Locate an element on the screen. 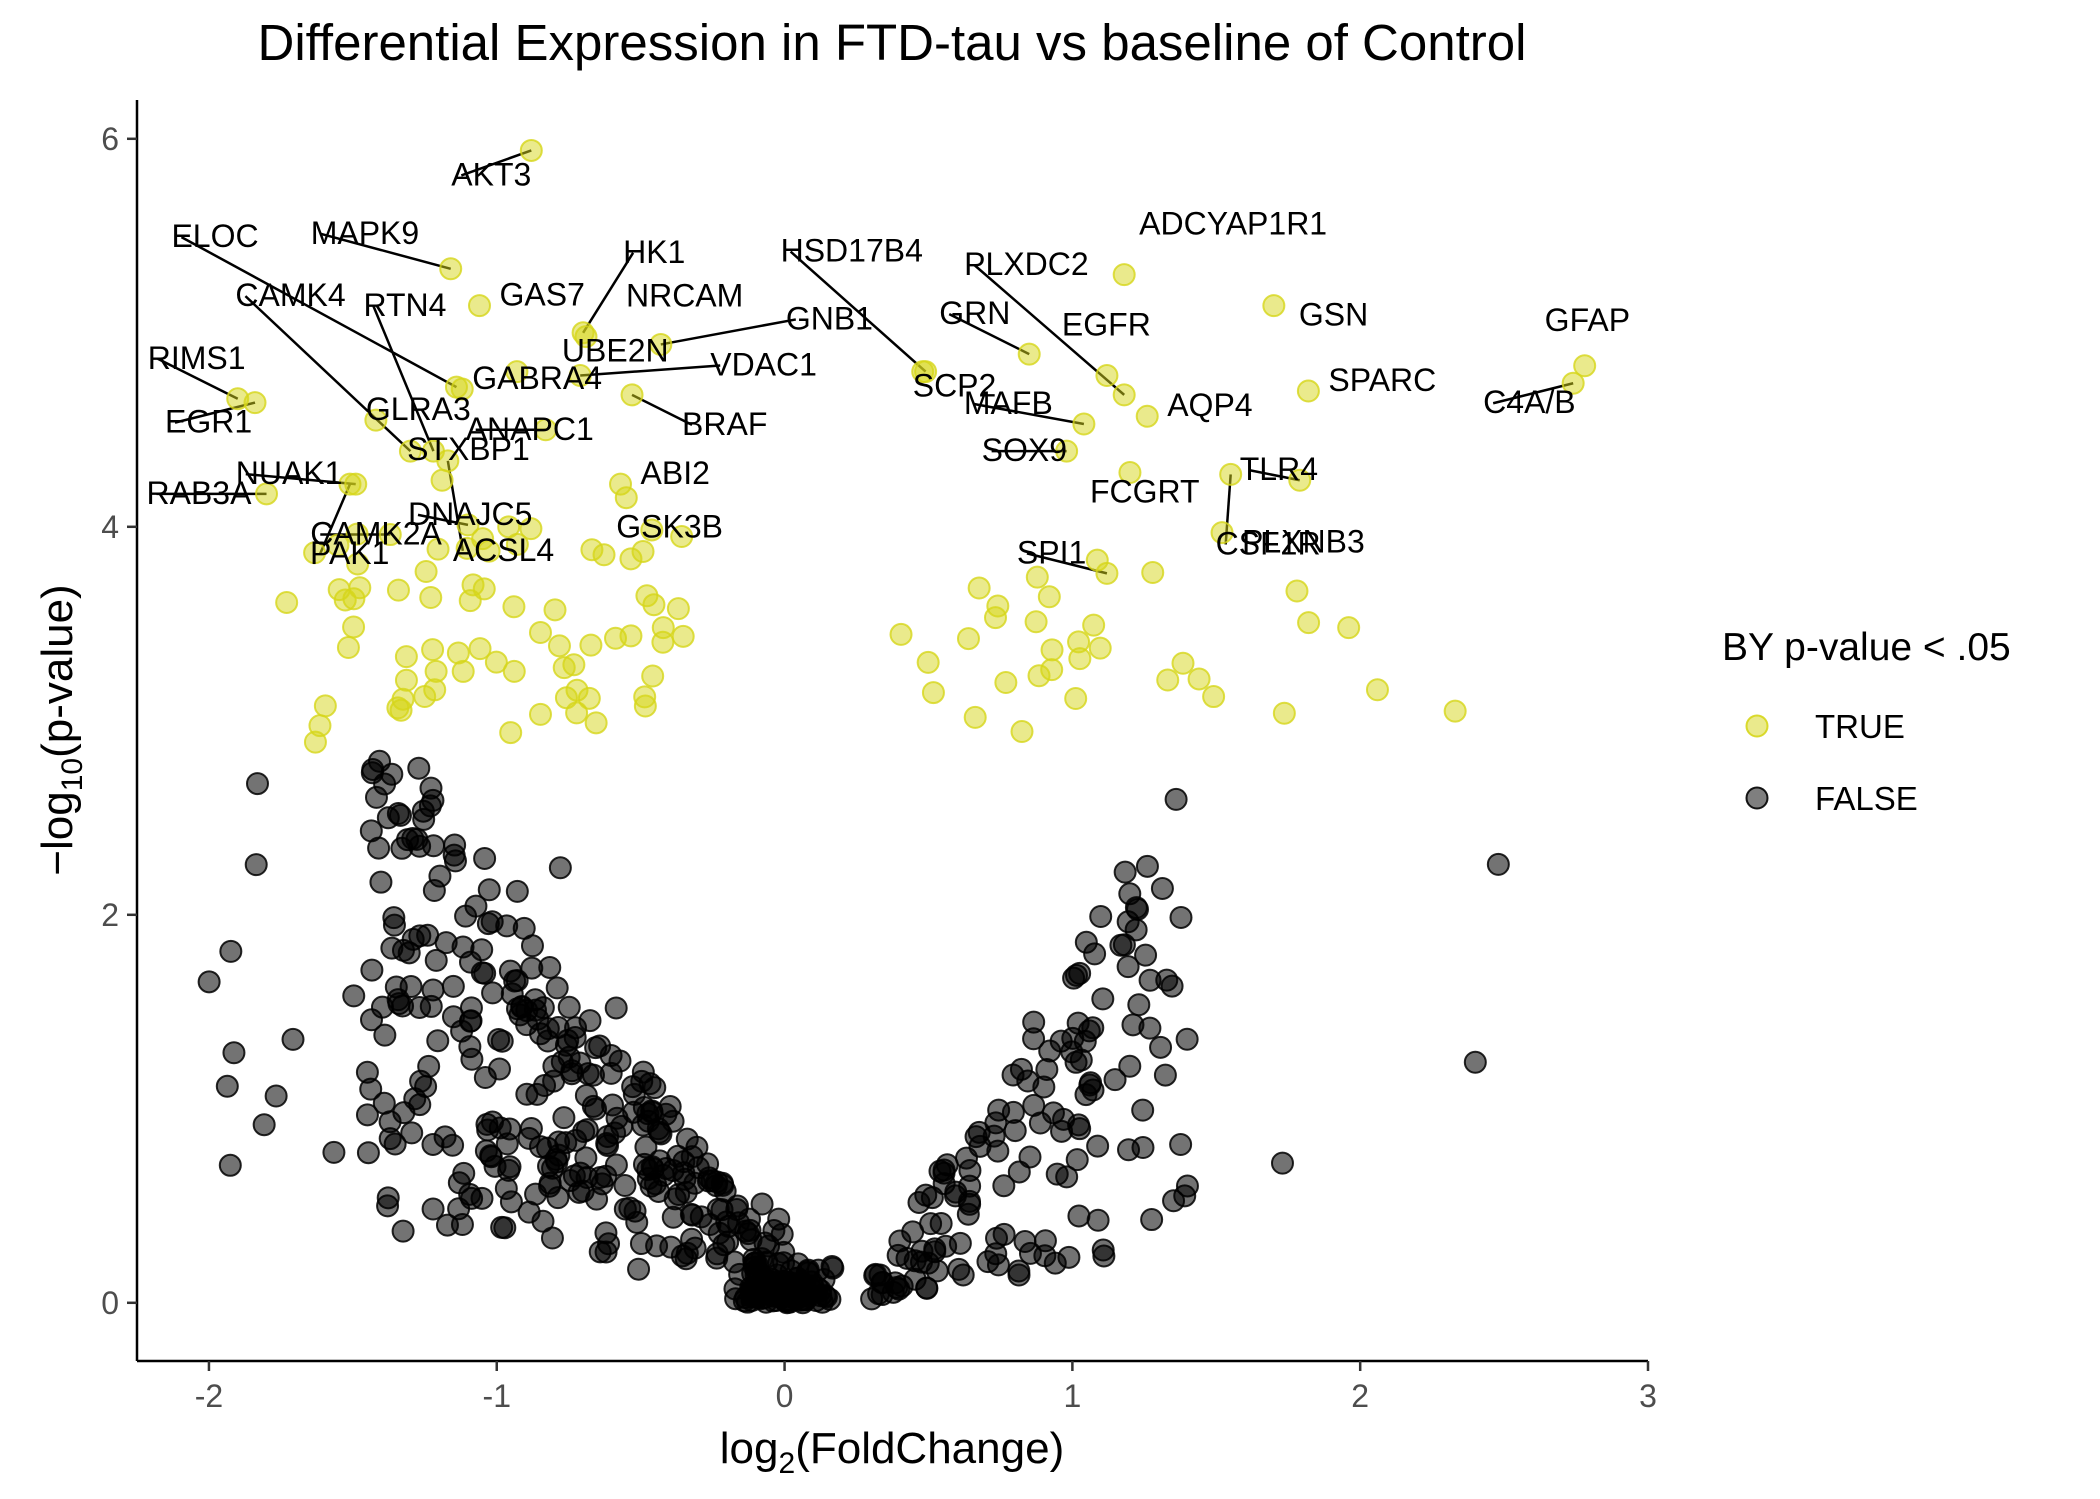 This screenshot has height=1499, width=2100. gene-label: FCGRT is located at coordinates (1145, 491).